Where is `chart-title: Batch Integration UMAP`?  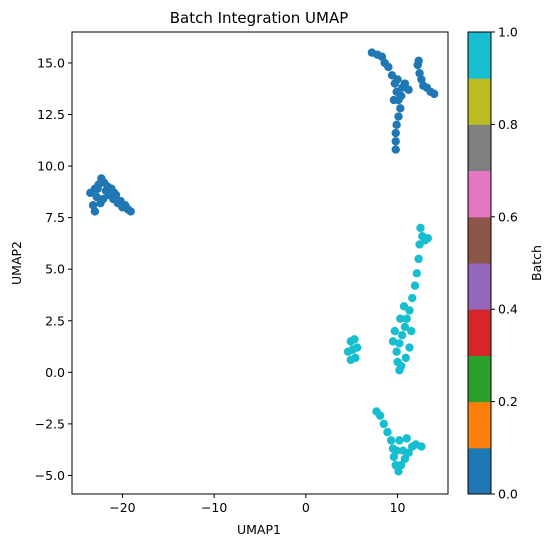 chart-title: Batch Integration UMAP is located at coordinates (259, 18).